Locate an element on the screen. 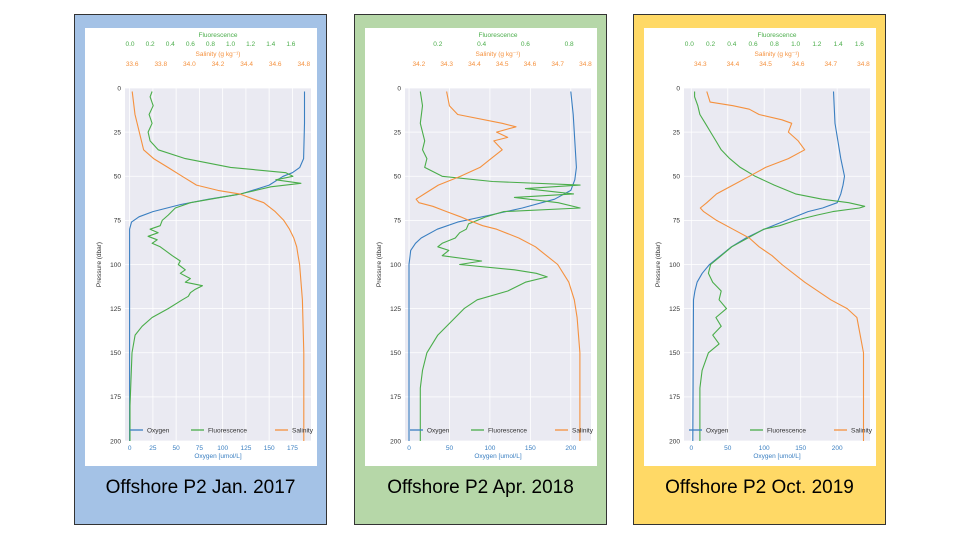  caption-jan-2017: Offshore P2 Jan. 2017 is located at coordinates (200, 487).